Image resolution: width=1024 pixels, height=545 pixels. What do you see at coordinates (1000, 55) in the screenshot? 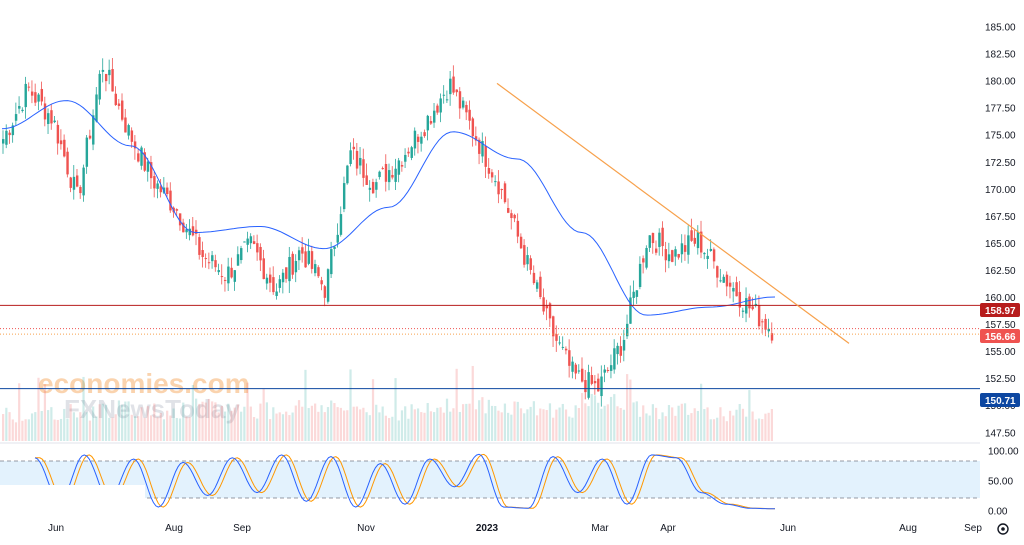
I see `price-tick-label: 182.50` at bounding box center [1000, 55].